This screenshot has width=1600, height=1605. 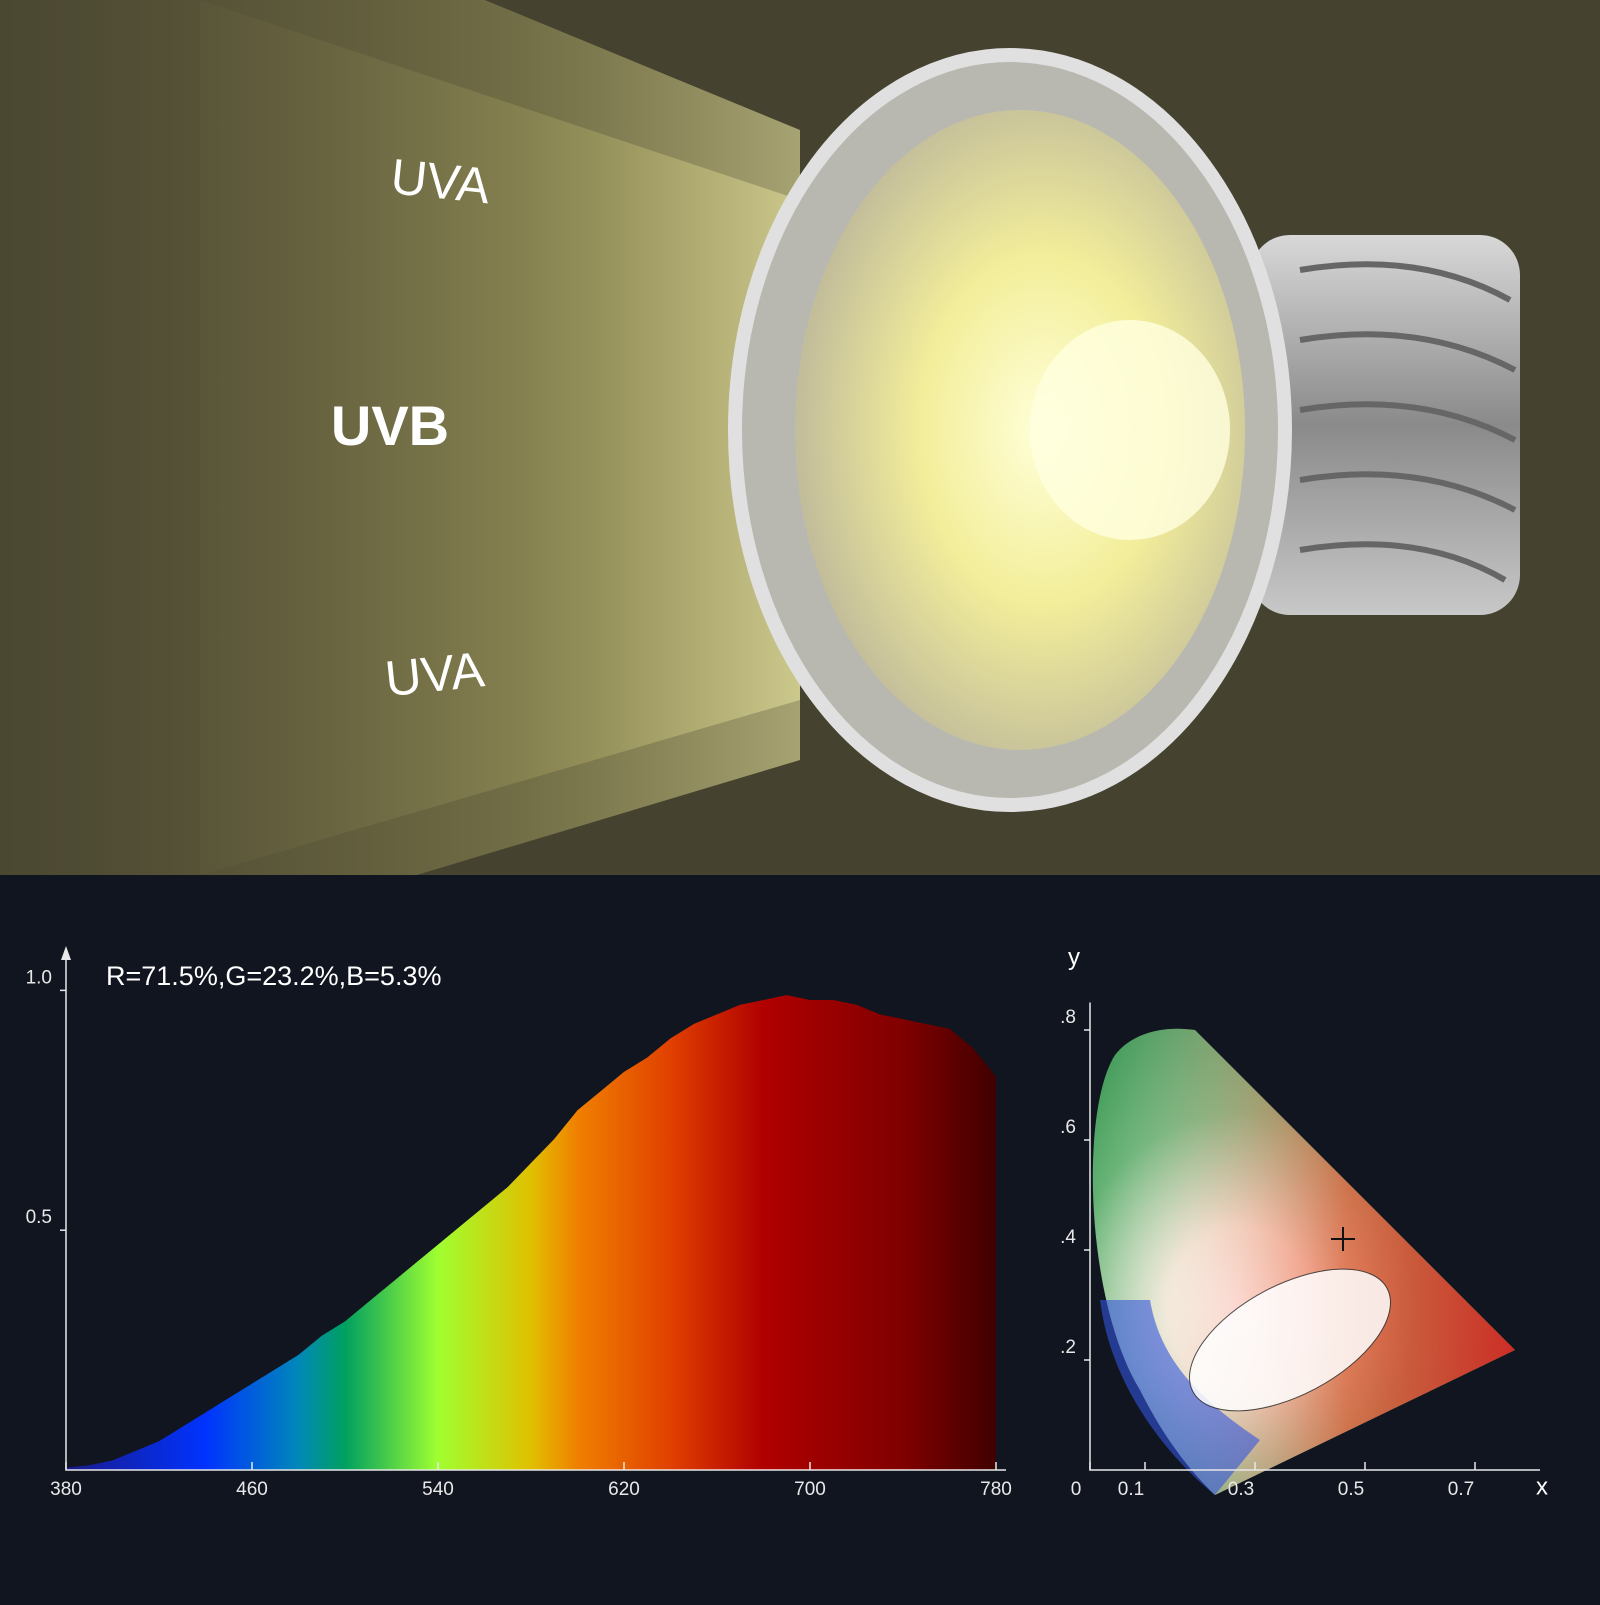 I want to click on cie-blue-region, so click(x=1180, y=1397).